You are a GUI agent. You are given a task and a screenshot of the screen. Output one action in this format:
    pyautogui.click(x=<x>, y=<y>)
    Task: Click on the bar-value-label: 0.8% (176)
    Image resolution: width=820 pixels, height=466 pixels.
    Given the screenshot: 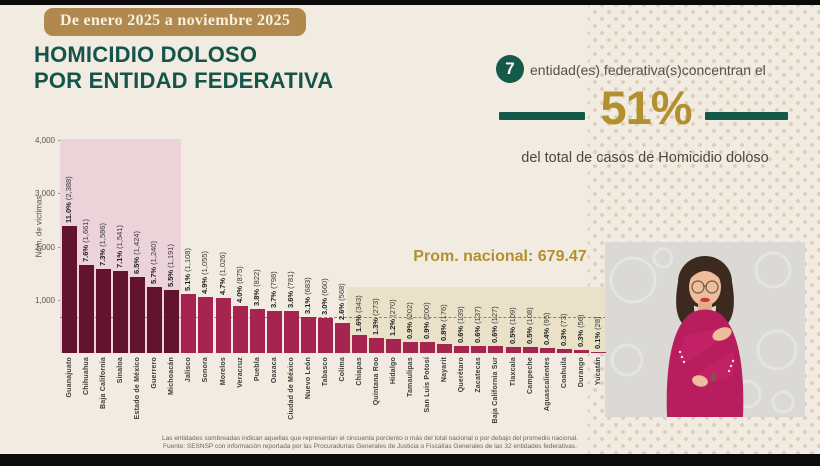 What is the action you would take?
    pyautogui.click(x=443, y=322)
    